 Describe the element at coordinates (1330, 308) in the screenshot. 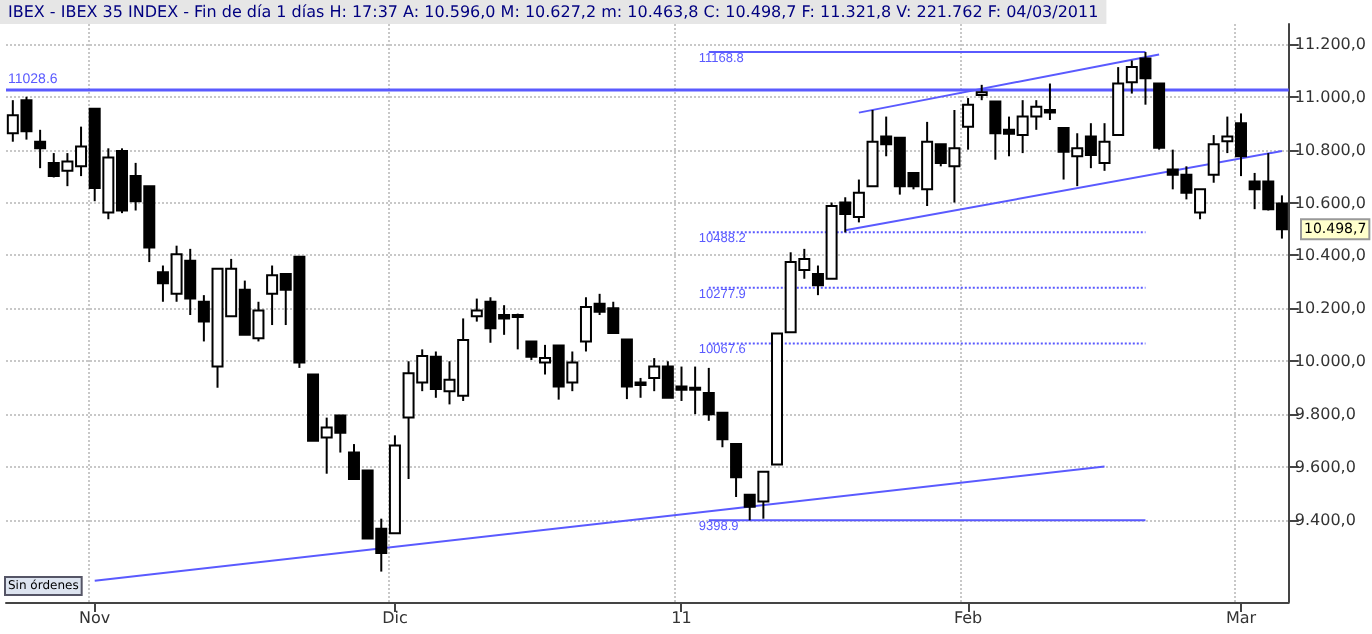

I see `y-tick-label: 10.200,0` at that location.